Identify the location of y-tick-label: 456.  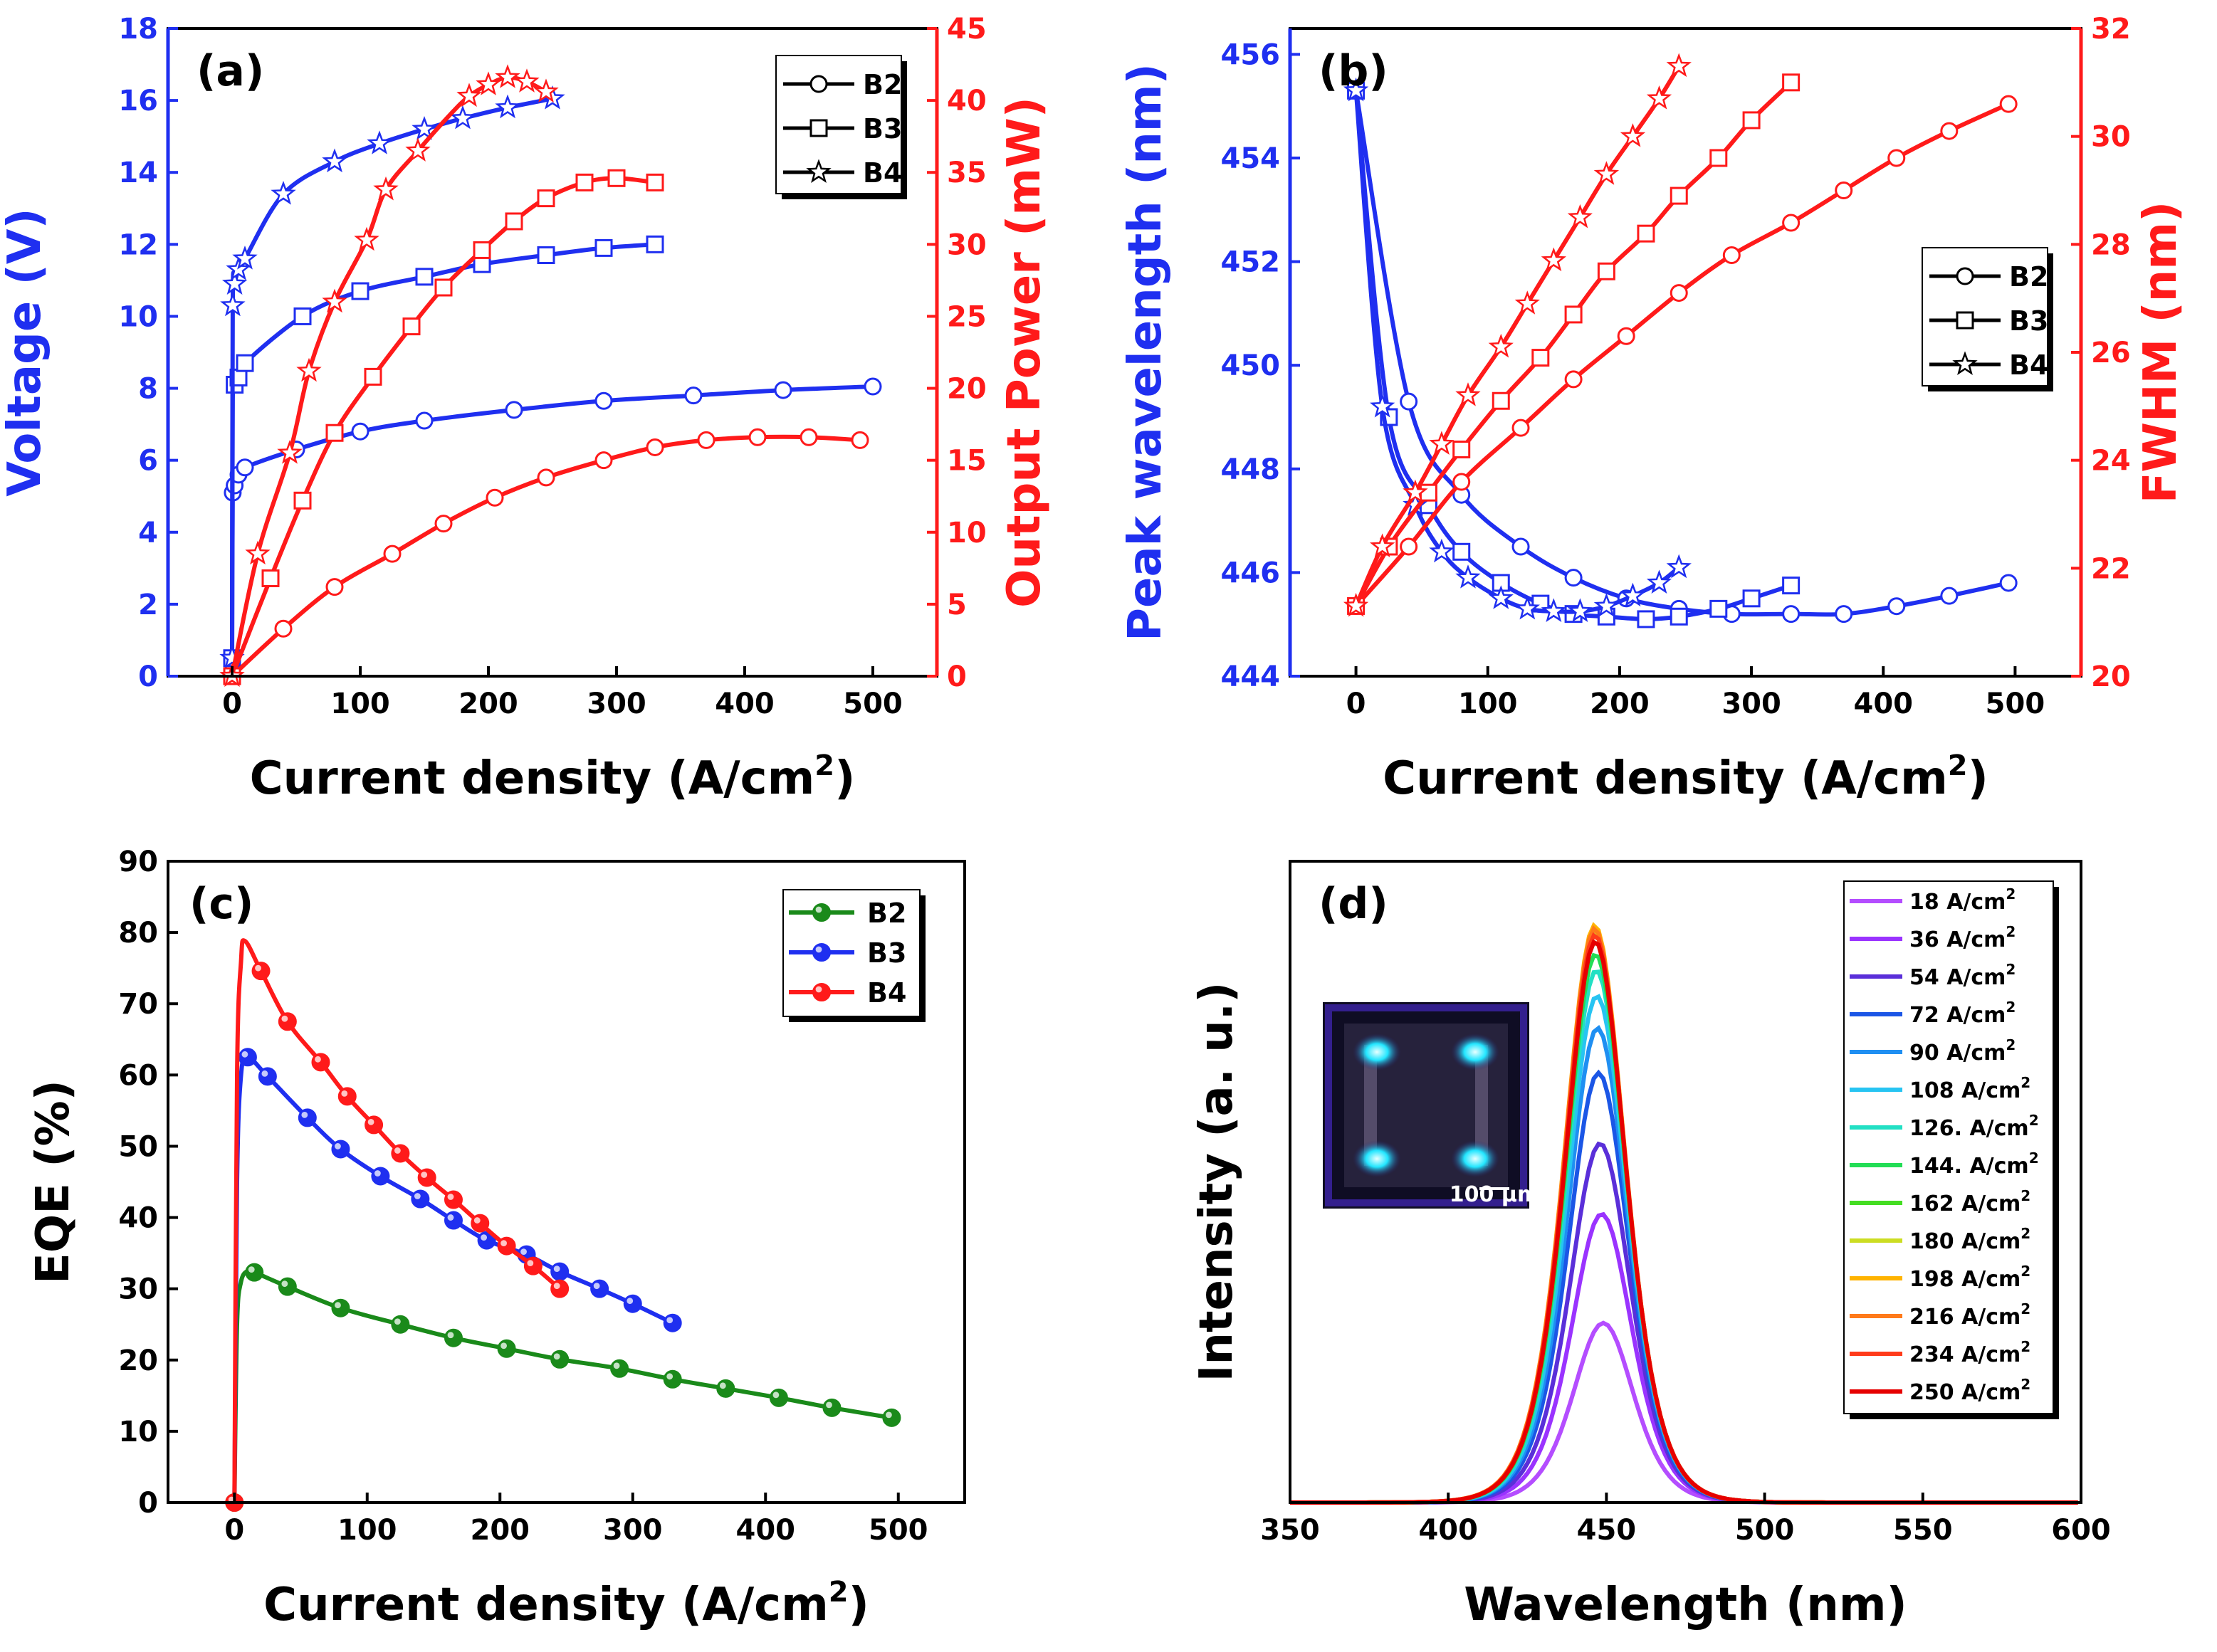
(1251, 55).